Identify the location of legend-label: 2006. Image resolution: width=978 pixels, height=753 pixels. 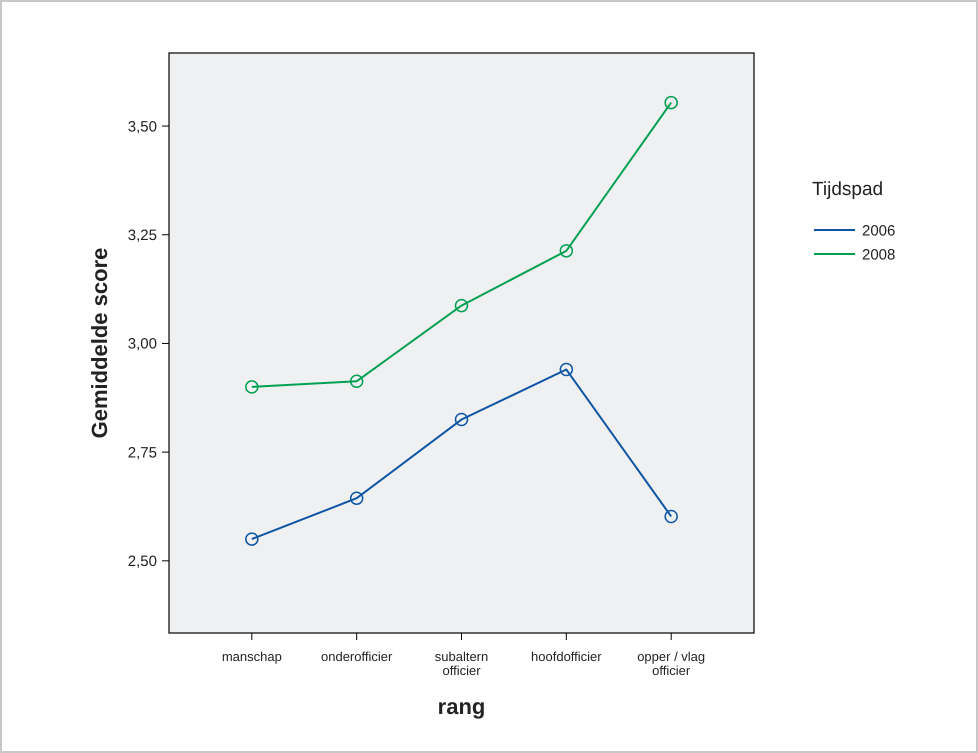
(879, 231).